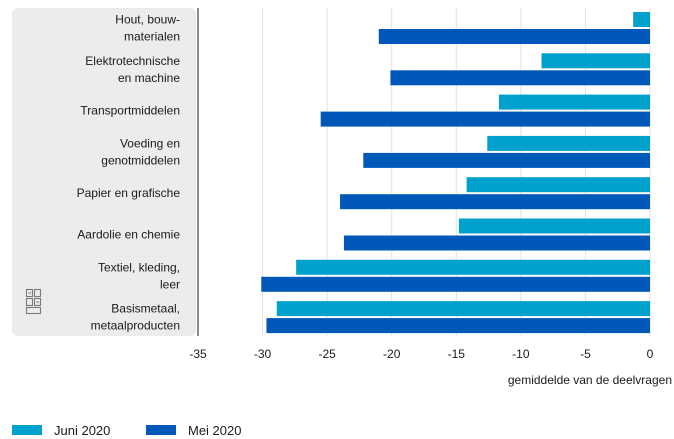 The image size is (674, 439). I want to click on x-tick-labels: -35 -30 -25 -20 -15 -10 -5 0, so click(421, 354).